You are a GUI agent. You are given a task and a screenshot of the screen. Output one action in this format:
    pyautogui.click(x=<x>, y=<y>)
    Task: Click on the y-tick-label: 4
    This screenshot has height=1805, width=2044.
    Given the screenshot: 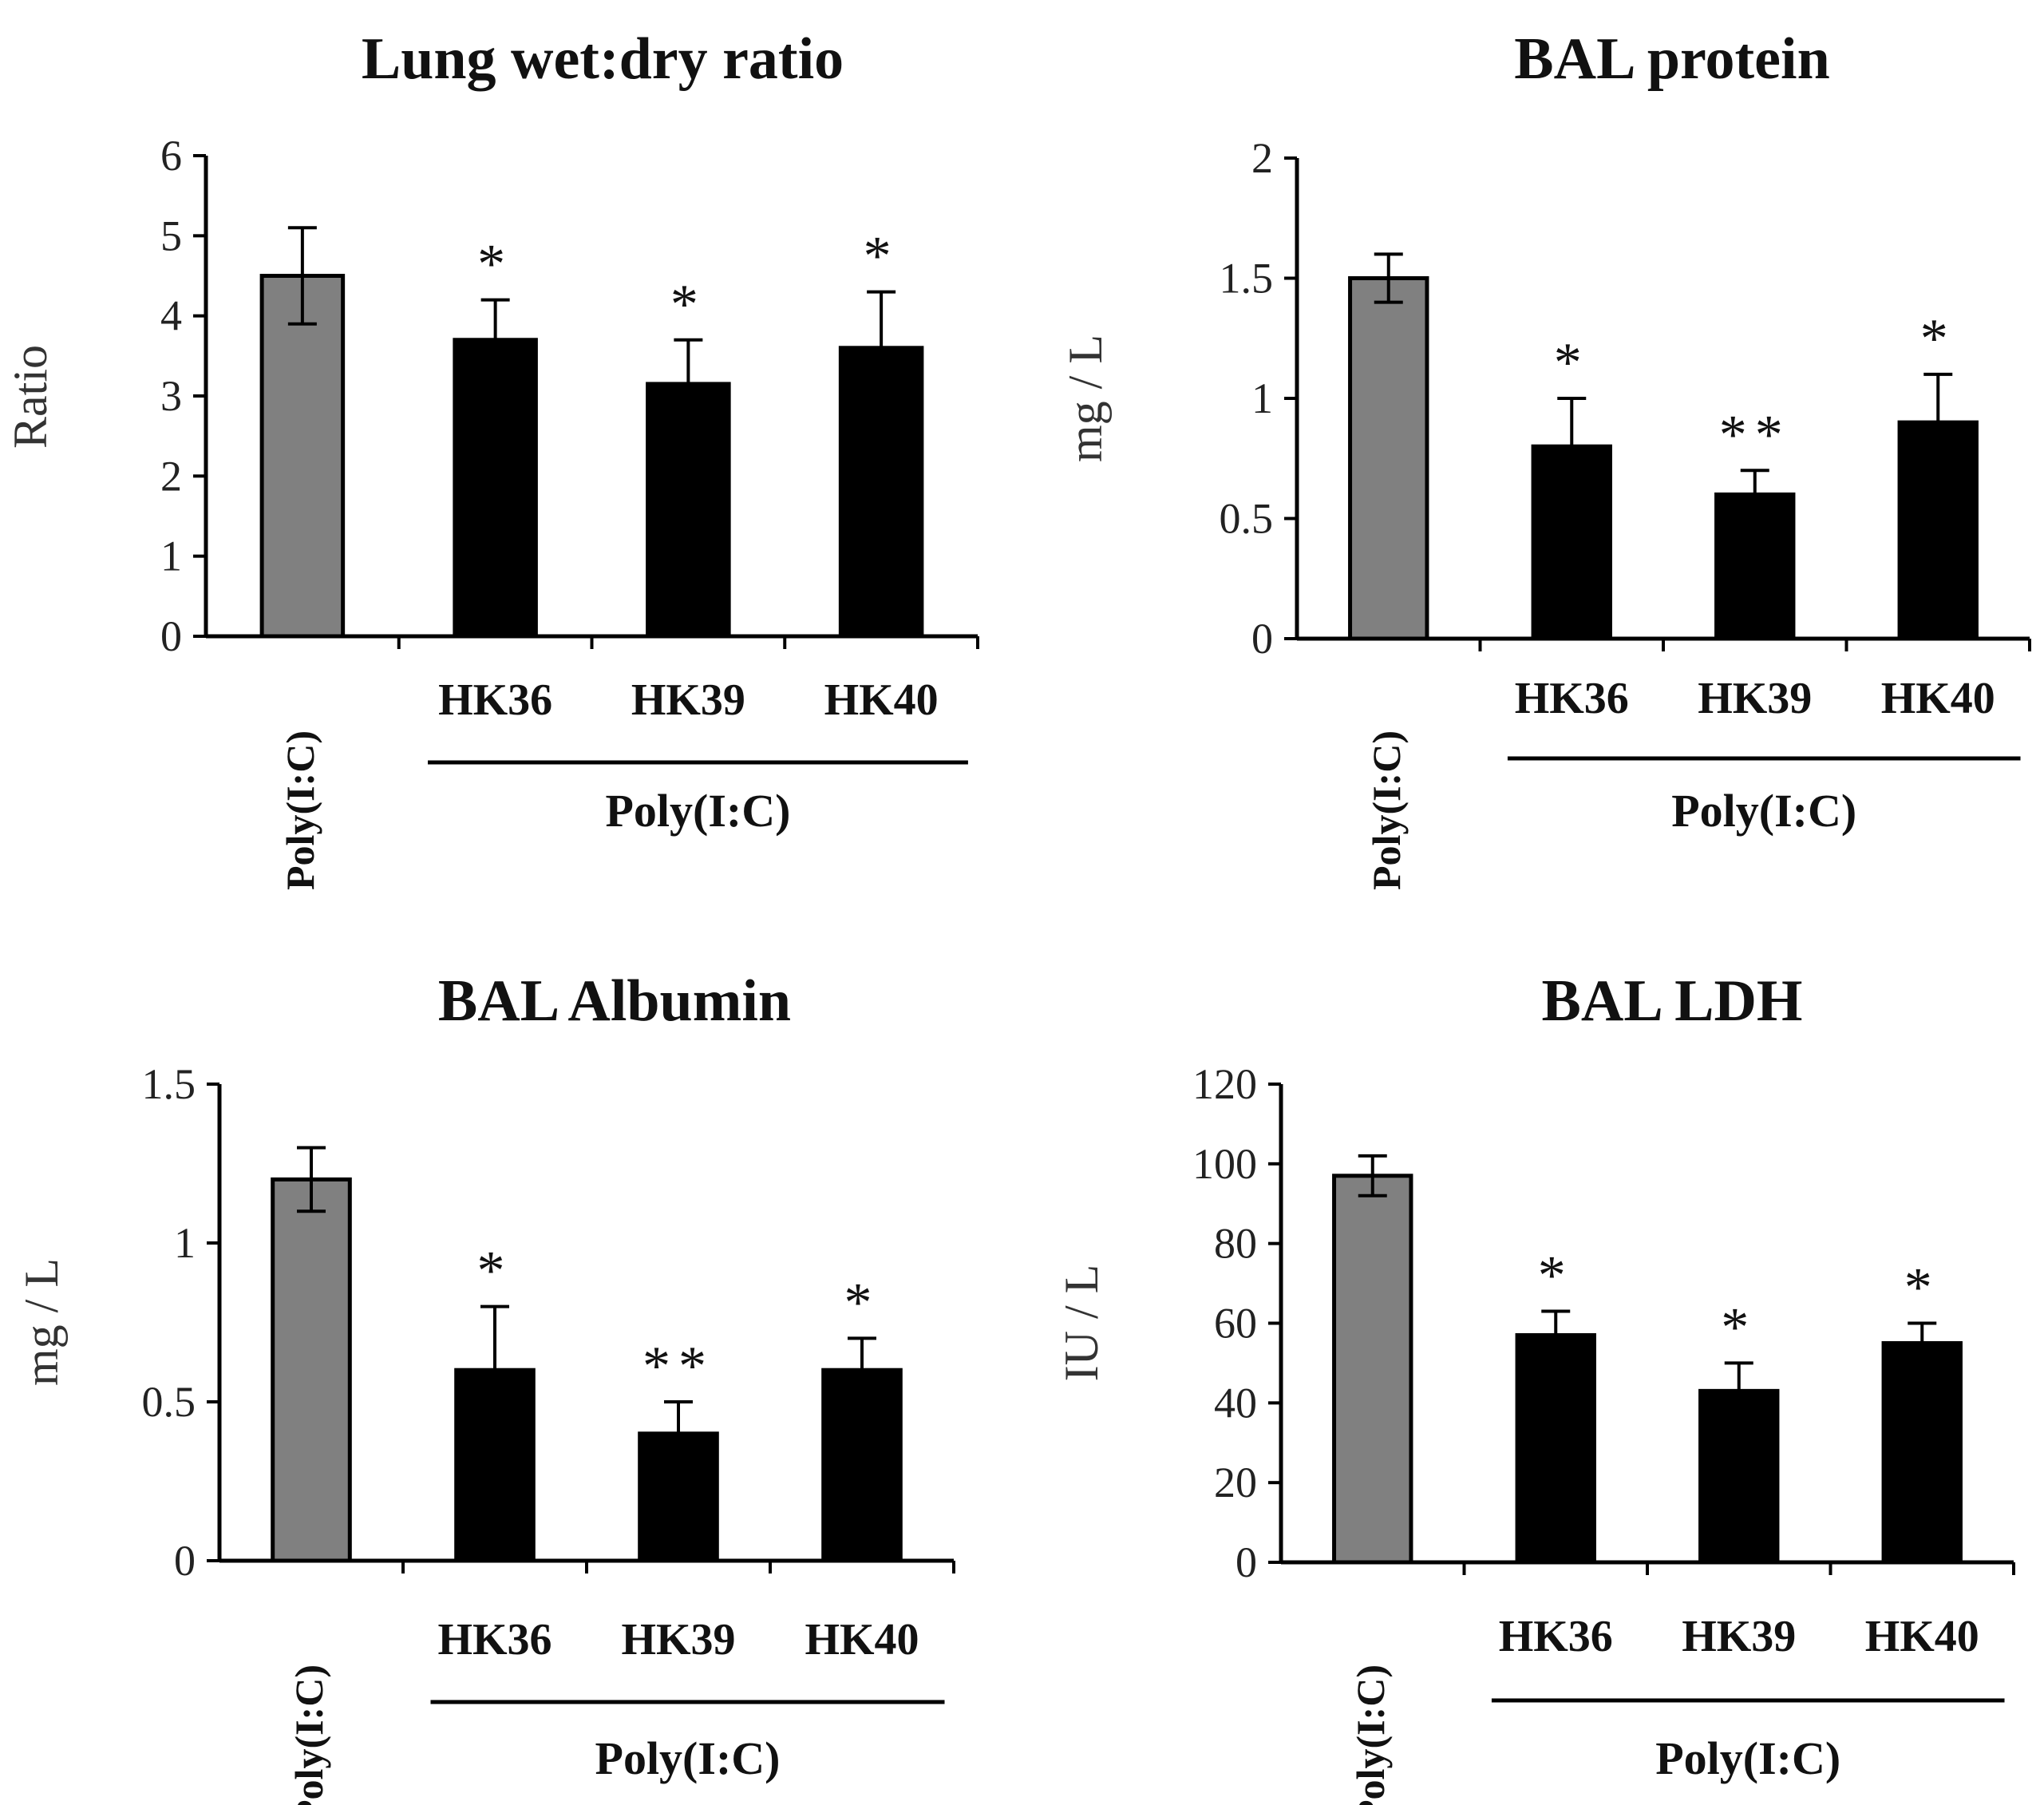 What is the action you would take?
    pyautogui.click(x=171, y=316)
    